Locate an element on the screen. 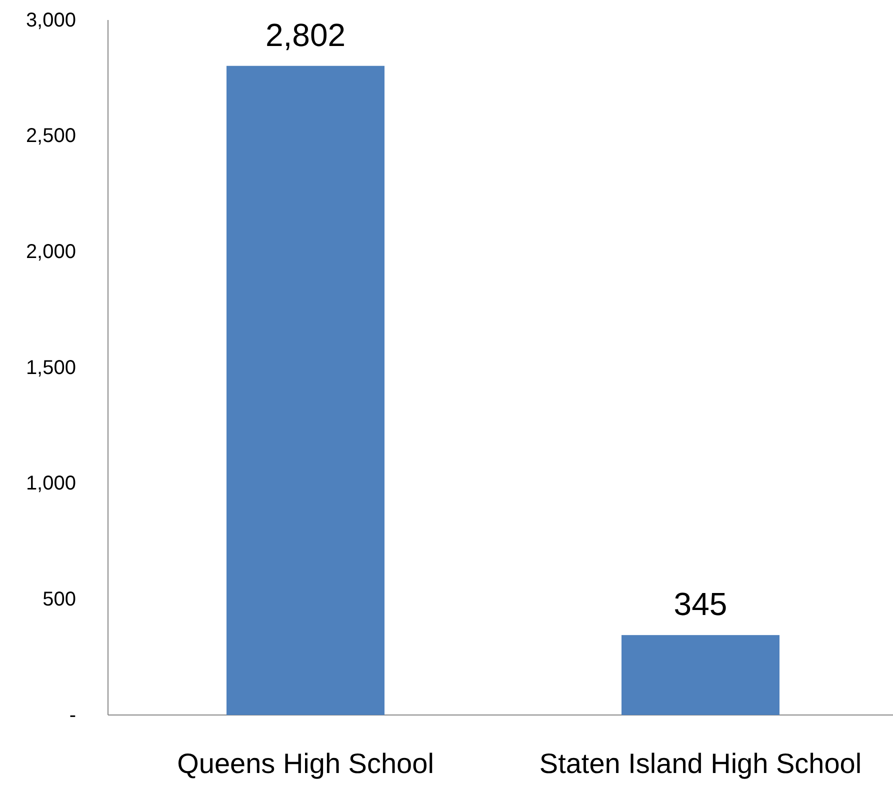 The height and width of the screenshot is (785, 893). y-tick-label: 2,000 is located at coordinates (51, 252).